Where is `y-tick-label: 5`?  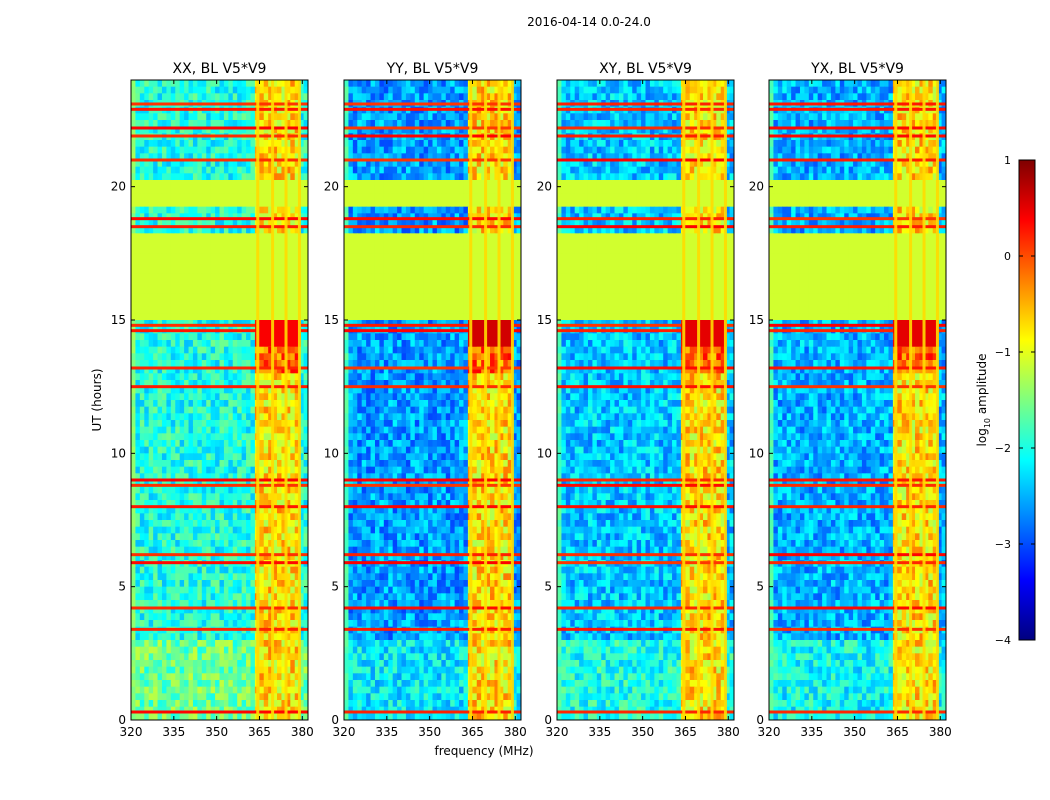 y-tick-label: 5 is located at coordinates (548, 587).